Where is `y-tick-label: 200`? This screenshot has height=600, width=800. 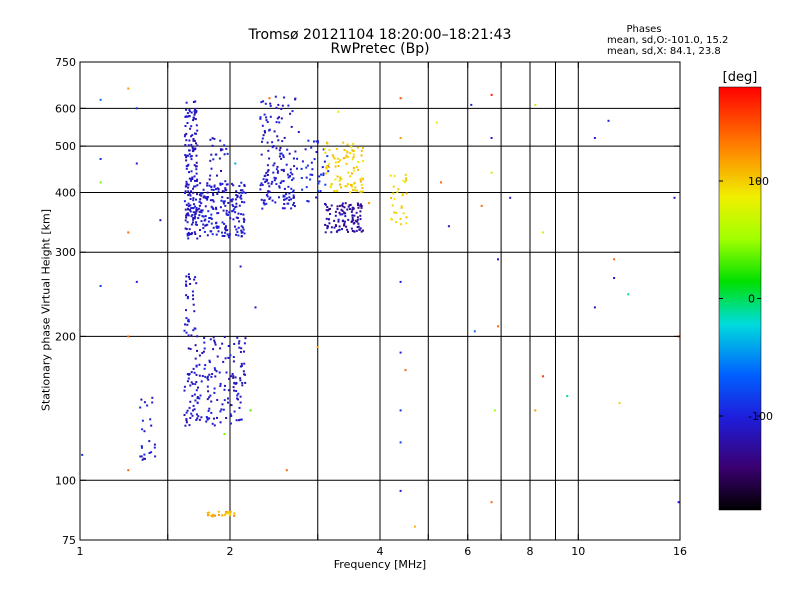 y-tick-label: 200 is located at coordinates (65, 336).